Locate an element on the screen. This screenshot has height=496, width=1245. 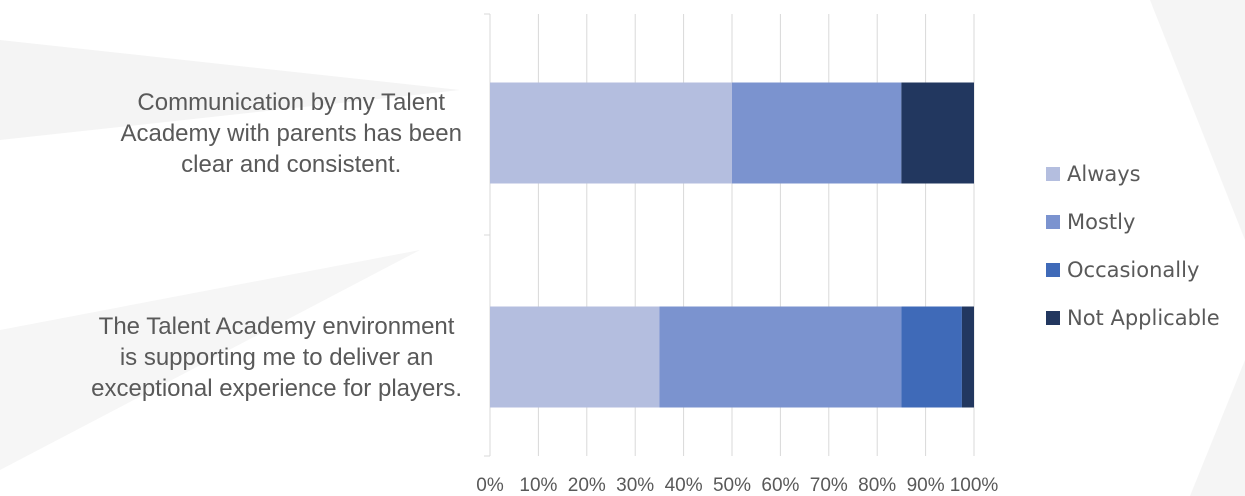
x-tick-label: 20% is located at coordinates (587, 485).